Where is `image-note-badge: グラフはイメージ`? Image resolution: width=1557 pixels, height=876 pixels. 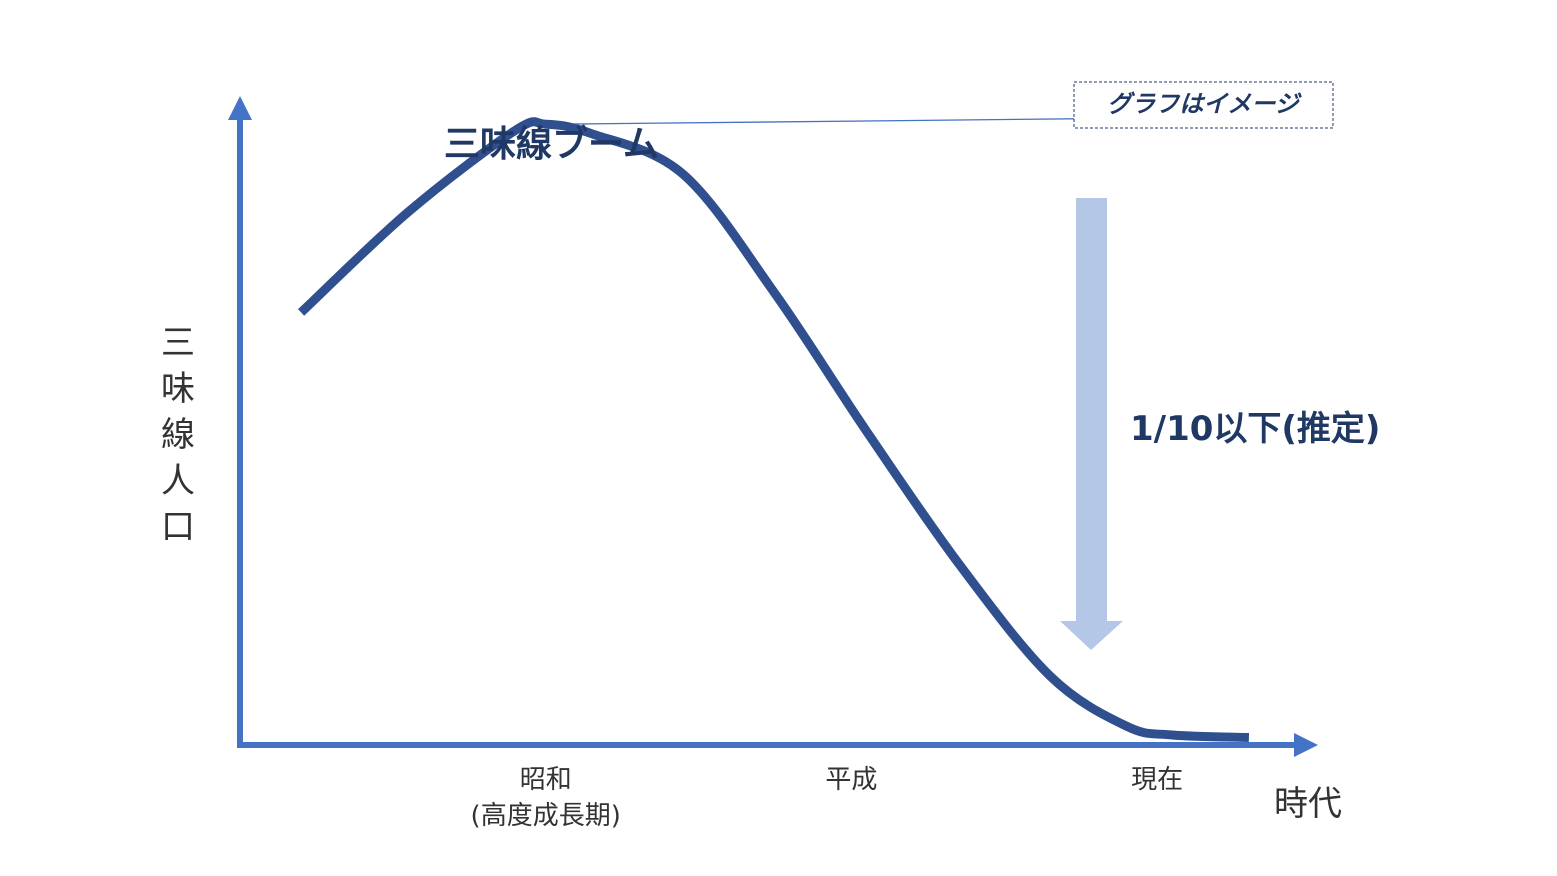 image-note-badge: グラフはイメージ is located at coordinates (1204, 104).